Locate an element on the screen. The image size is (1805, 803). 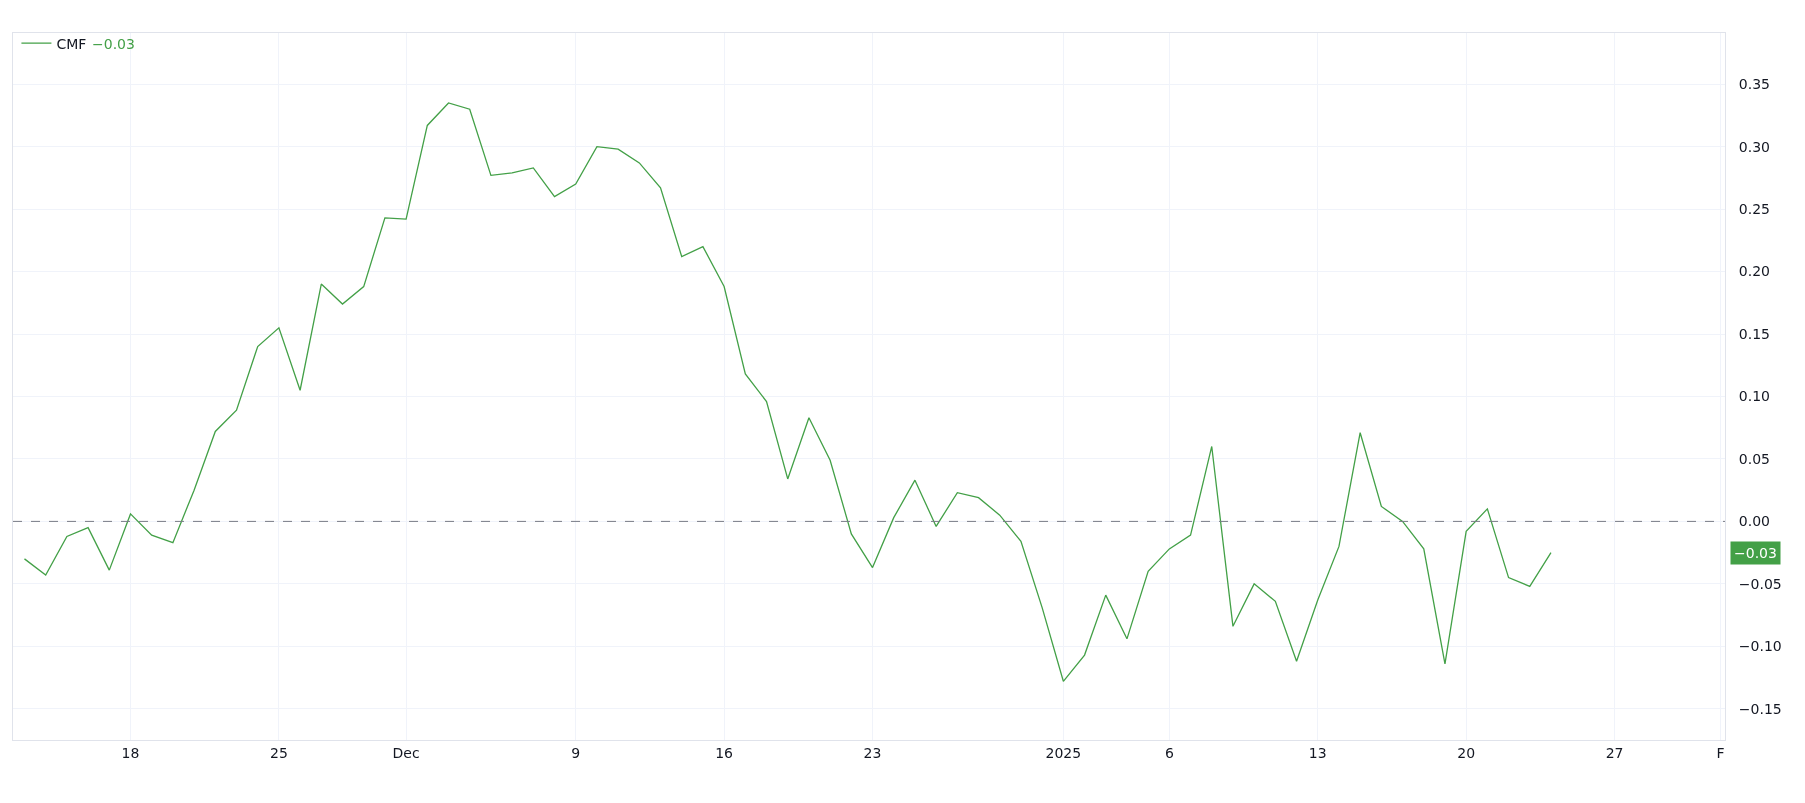
x-tick-label: 6 is located at coordinates (1169, 752).